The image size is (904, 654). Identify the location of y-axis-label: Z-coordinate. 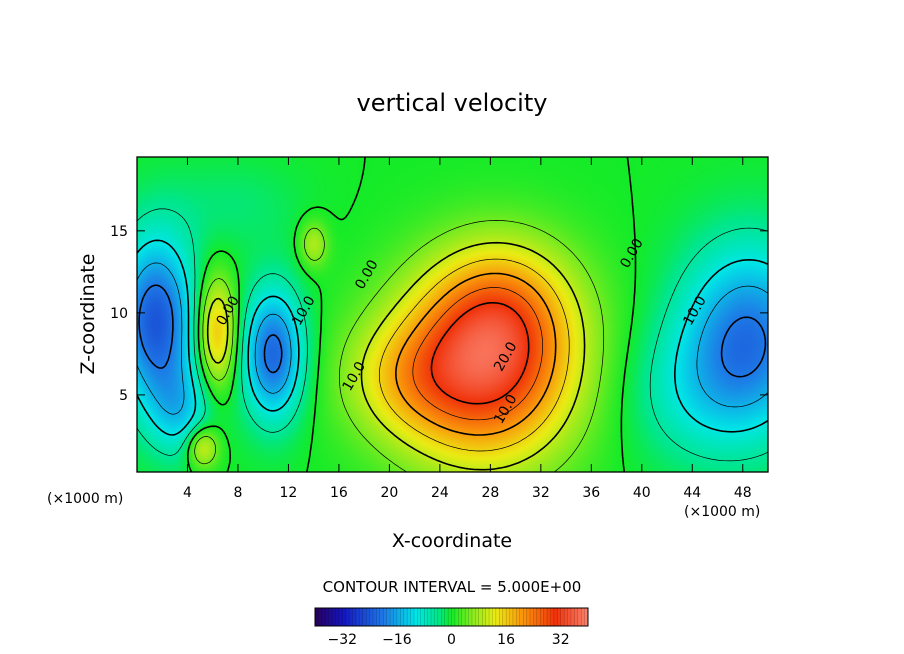
(88, 314).